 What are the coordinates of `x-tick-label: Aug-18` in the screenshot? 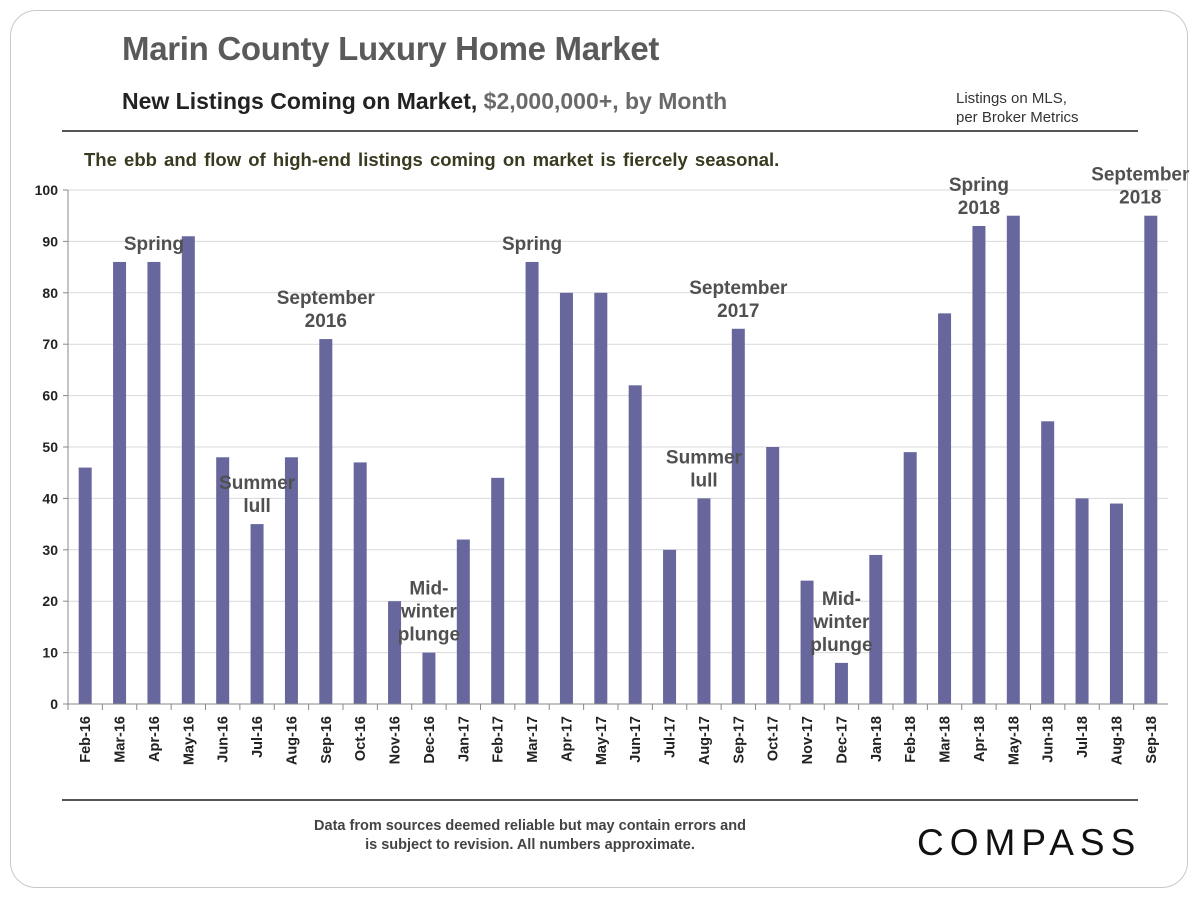 It's located at (1117, 740).